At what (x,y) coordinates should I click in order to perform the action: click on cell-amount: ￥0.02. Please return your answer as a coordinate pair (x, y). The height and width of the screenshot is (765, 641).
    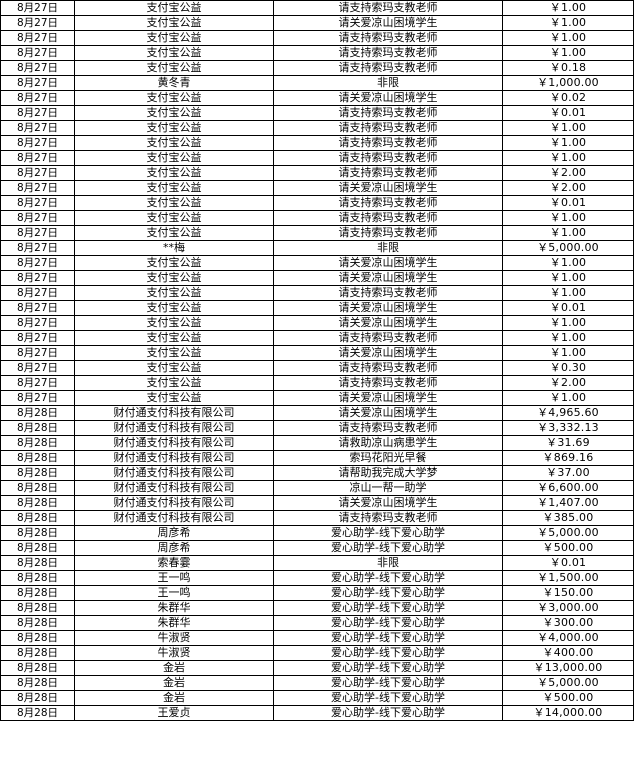
    Looking at the image, I should click on (568, 98).